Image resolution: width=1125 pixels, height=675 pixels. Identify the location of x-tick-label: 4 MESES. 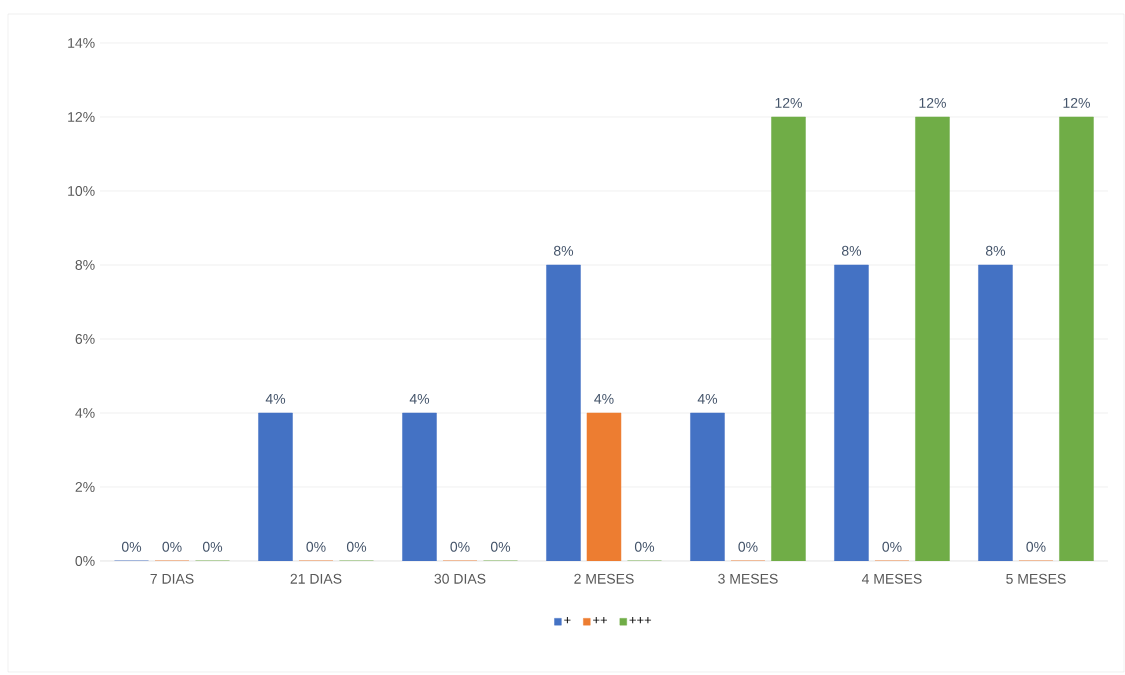
(891, 578).